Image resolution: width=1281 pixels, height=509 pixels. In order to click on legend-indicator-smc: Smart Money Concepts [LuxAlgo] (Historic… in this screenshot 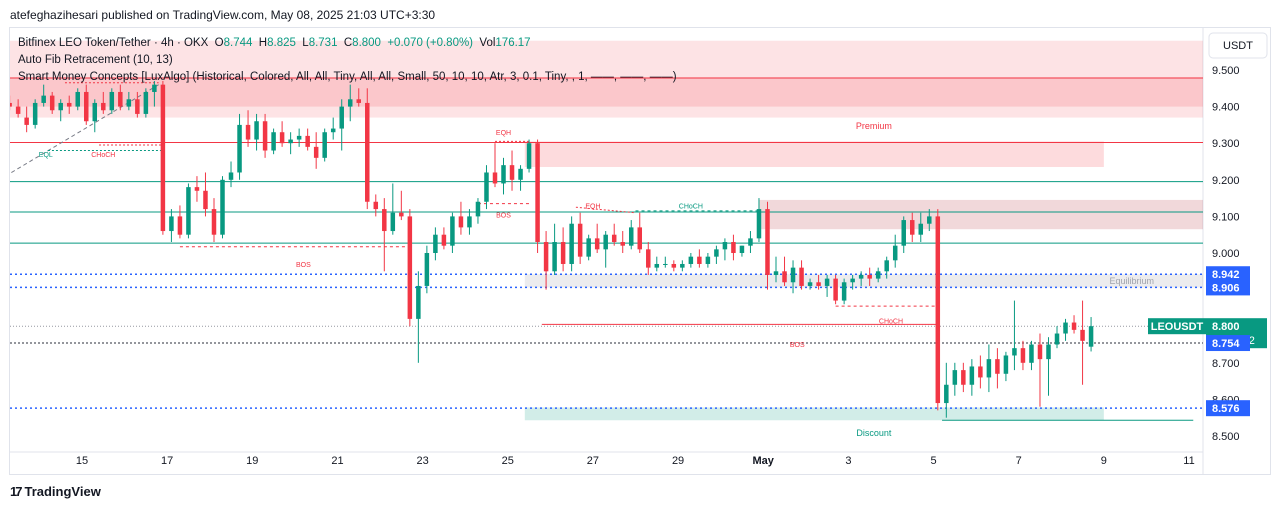, I will do `click(347, 77)`.